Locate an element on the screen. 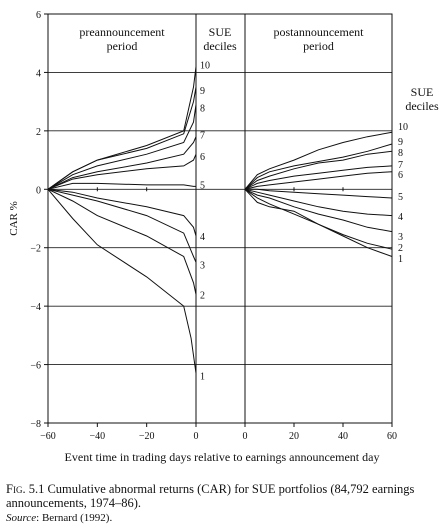  panel-title-post: period is located at coordinates (318, 46).